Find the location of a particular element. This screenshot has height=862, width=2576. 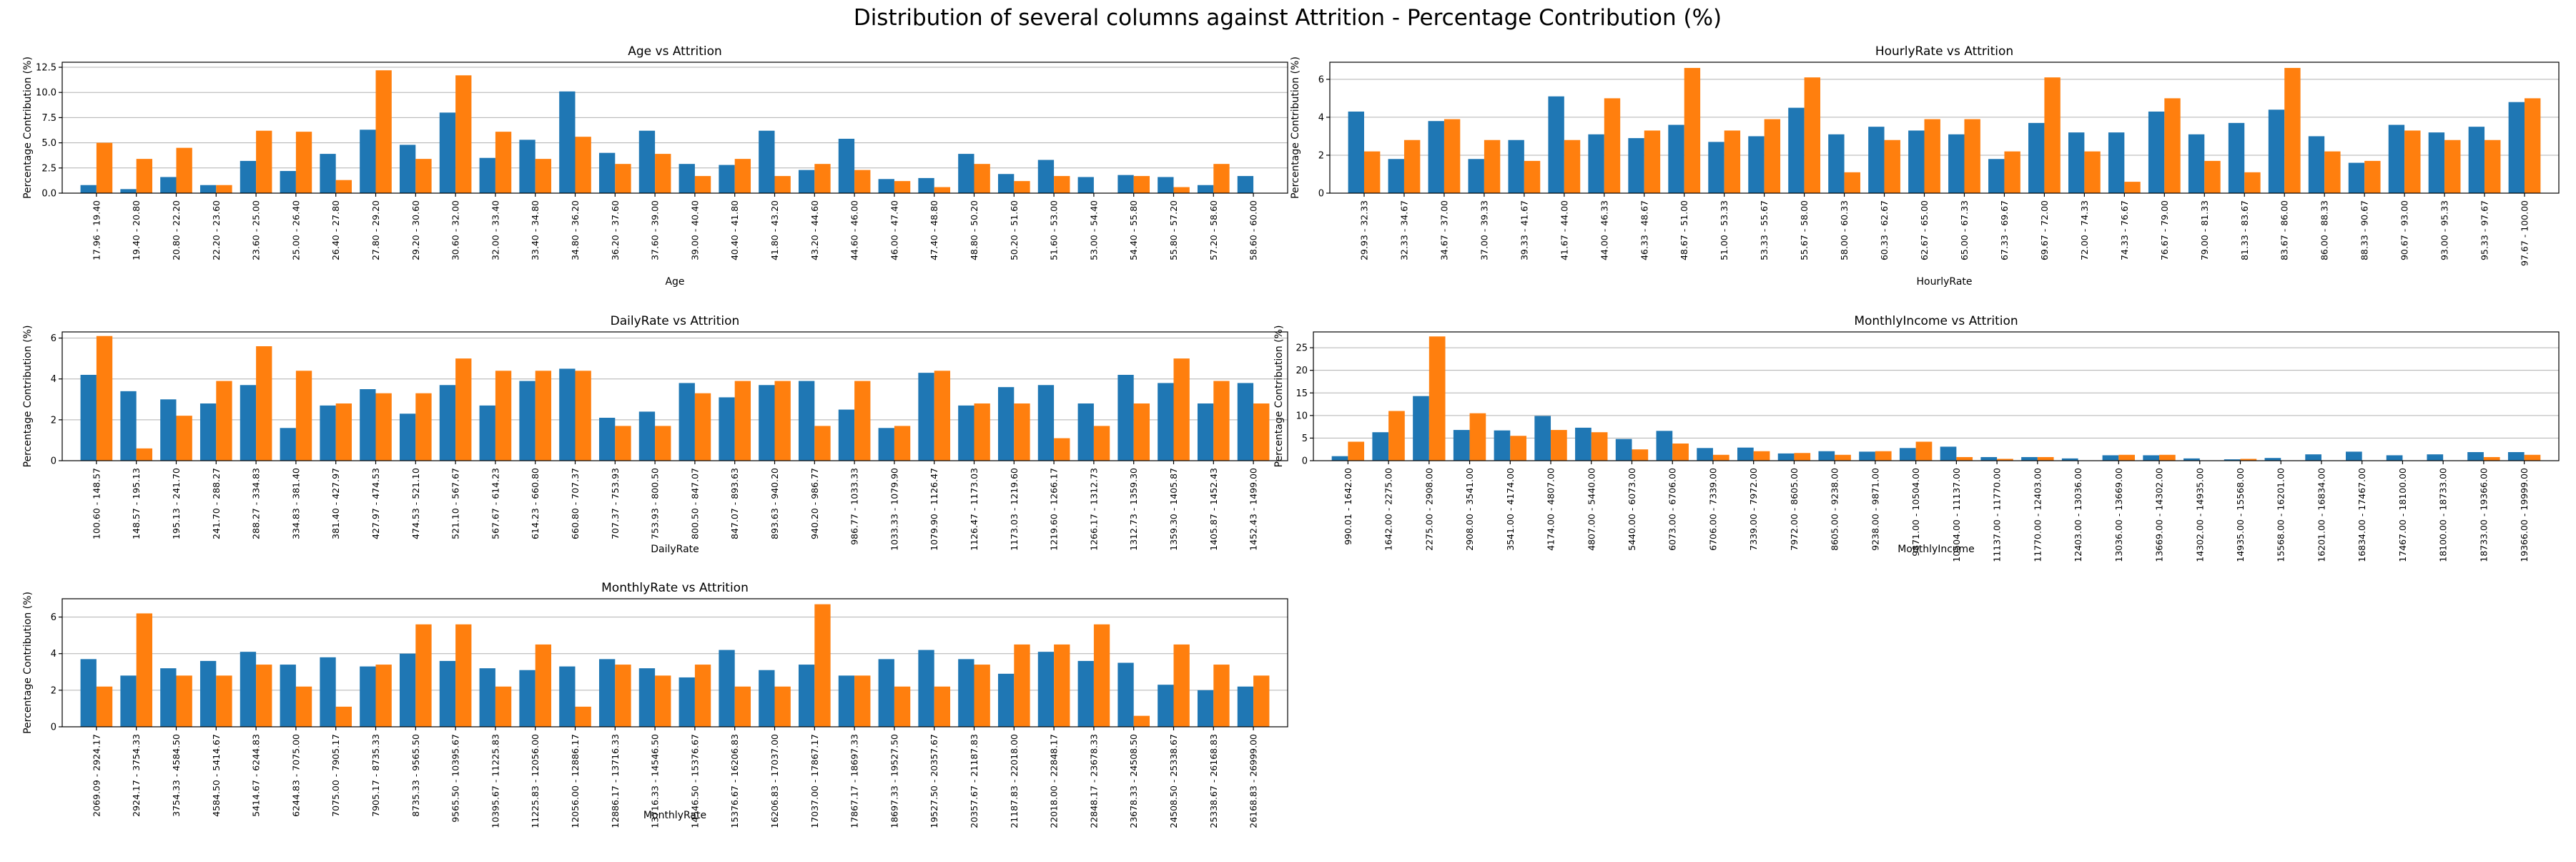

plot-frame is located at coordinates (674, 128).